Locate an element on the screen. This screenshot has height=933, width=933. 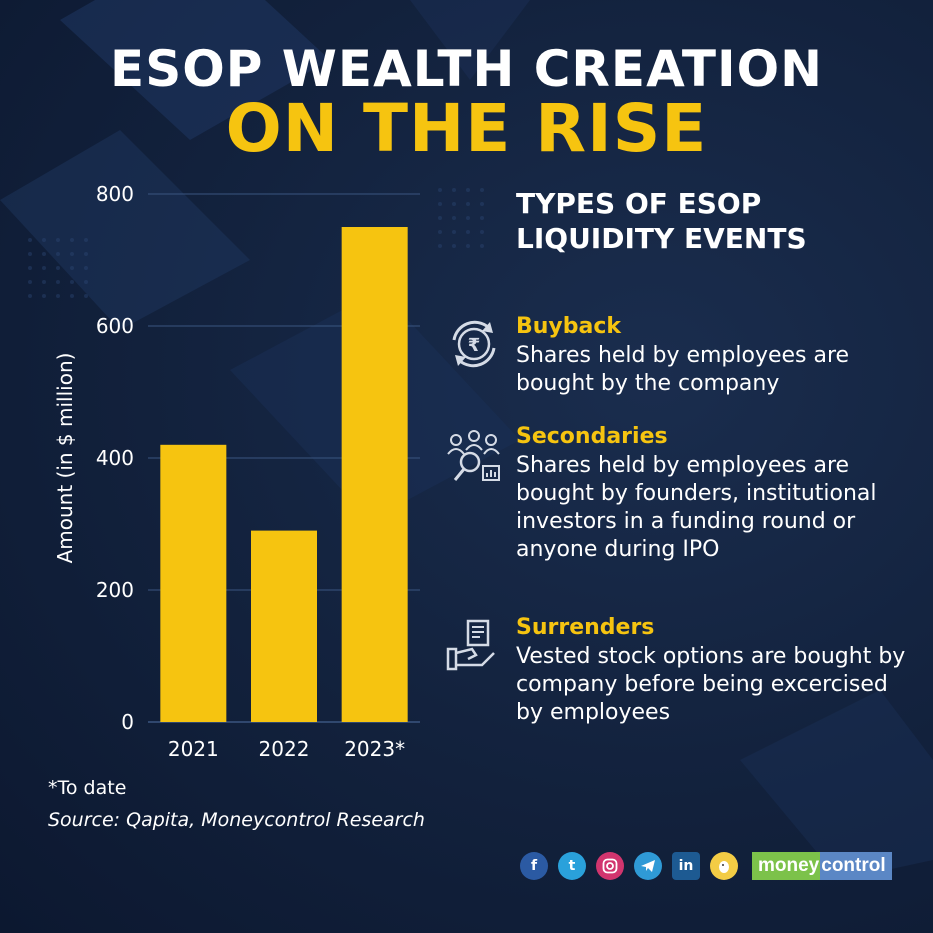
types-heading: TYPES OF ESOP LIQUIDITY EVENTS is located at coordinates (661, 221).